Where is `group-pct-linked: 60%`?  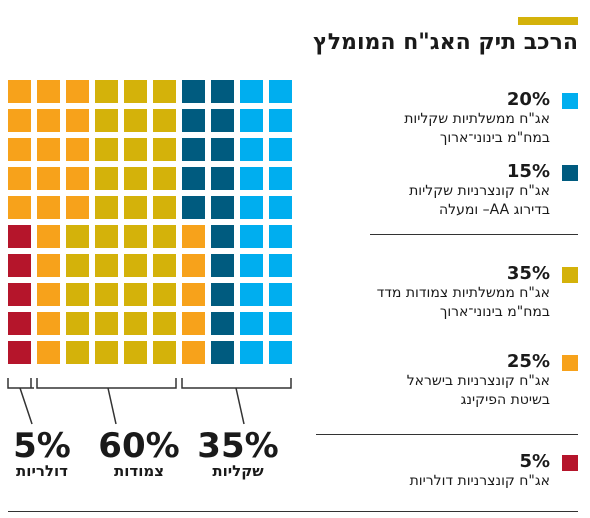 group-pct-linked: 60% is located at coordinates (139, 446).